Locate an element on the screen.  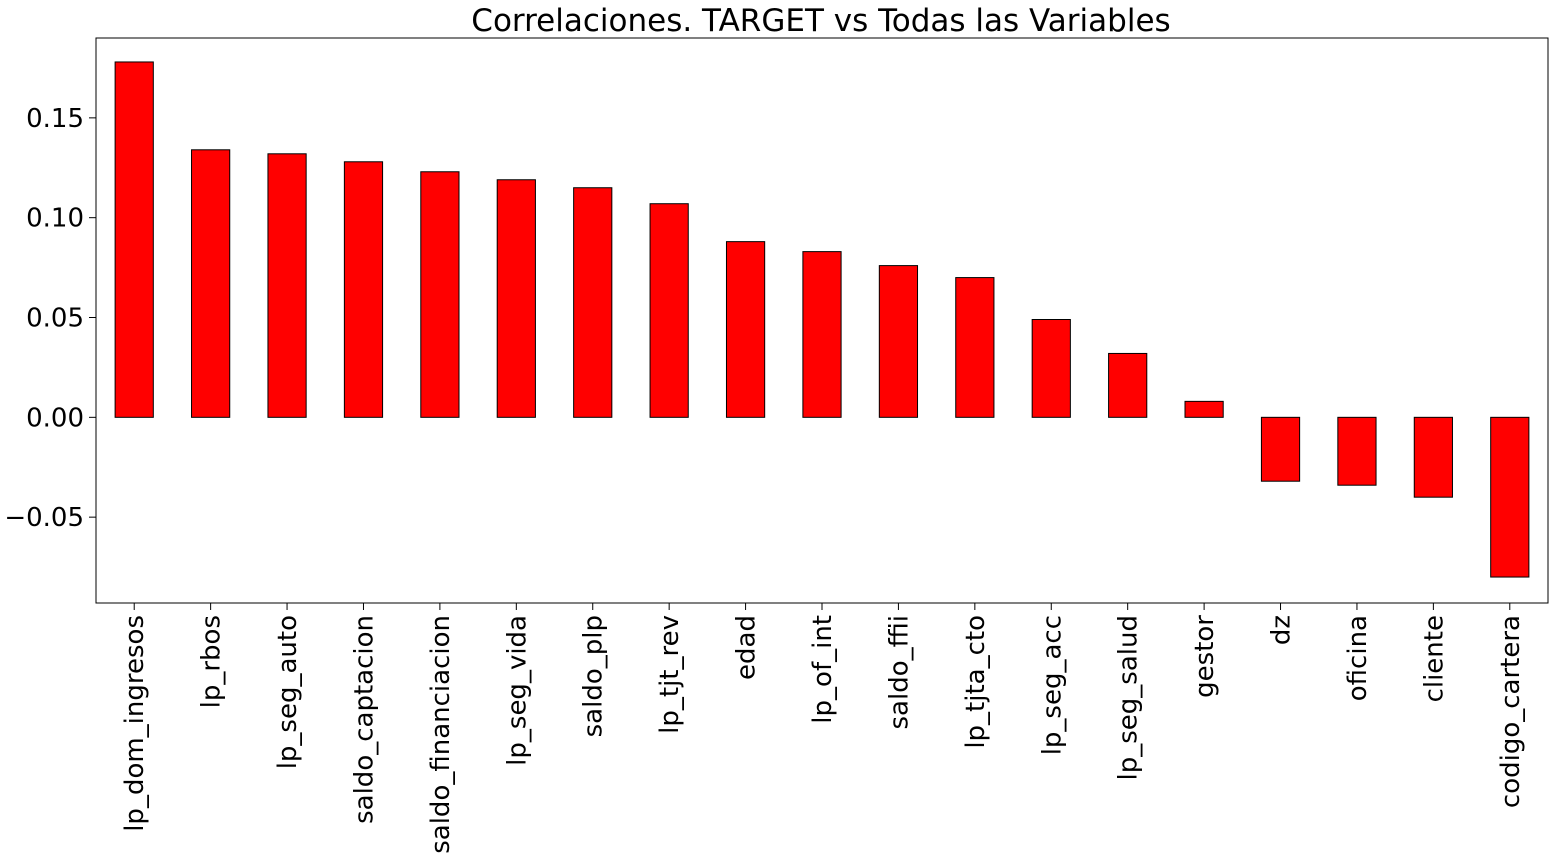
x-tick-label-lp_seg_acc: lp_seg_acc is located at coordinates (1052, 685).